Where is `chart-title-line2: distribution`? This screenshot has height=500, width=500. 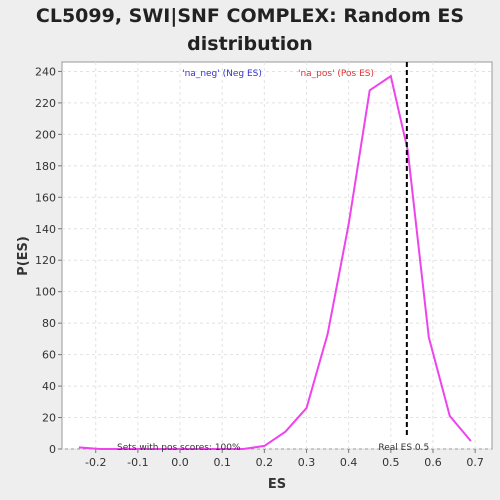 chart-title-line2: distribution is located at coordinates (250, 44).